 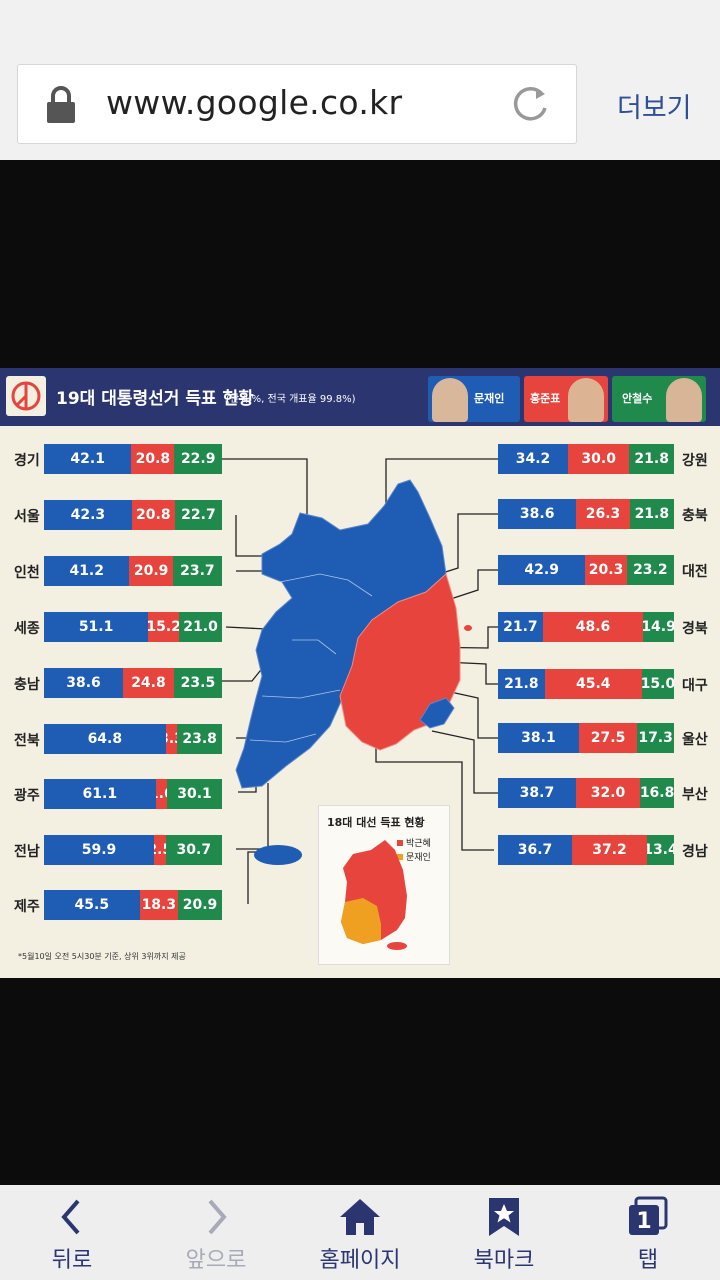 I want to click on region-vote-bar: 21.7 48.6 14.9, so click(x=586, y=627).